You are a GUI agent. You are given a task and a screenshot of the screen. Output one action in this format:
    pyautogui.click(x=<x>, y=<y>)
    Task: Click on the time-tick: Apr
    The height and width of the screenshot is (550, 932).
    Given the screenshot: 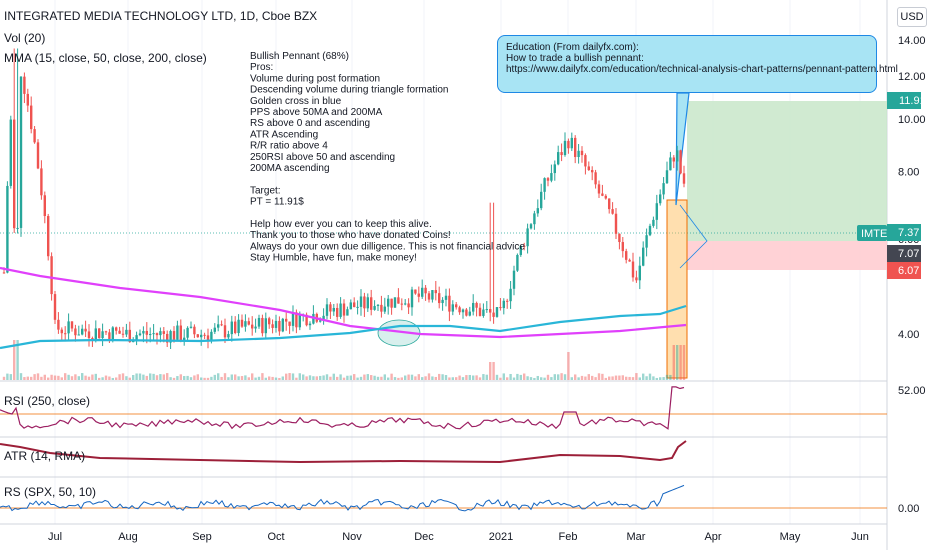 What is the action you would take?
    pyautogui.click(x=712, y=537)
    